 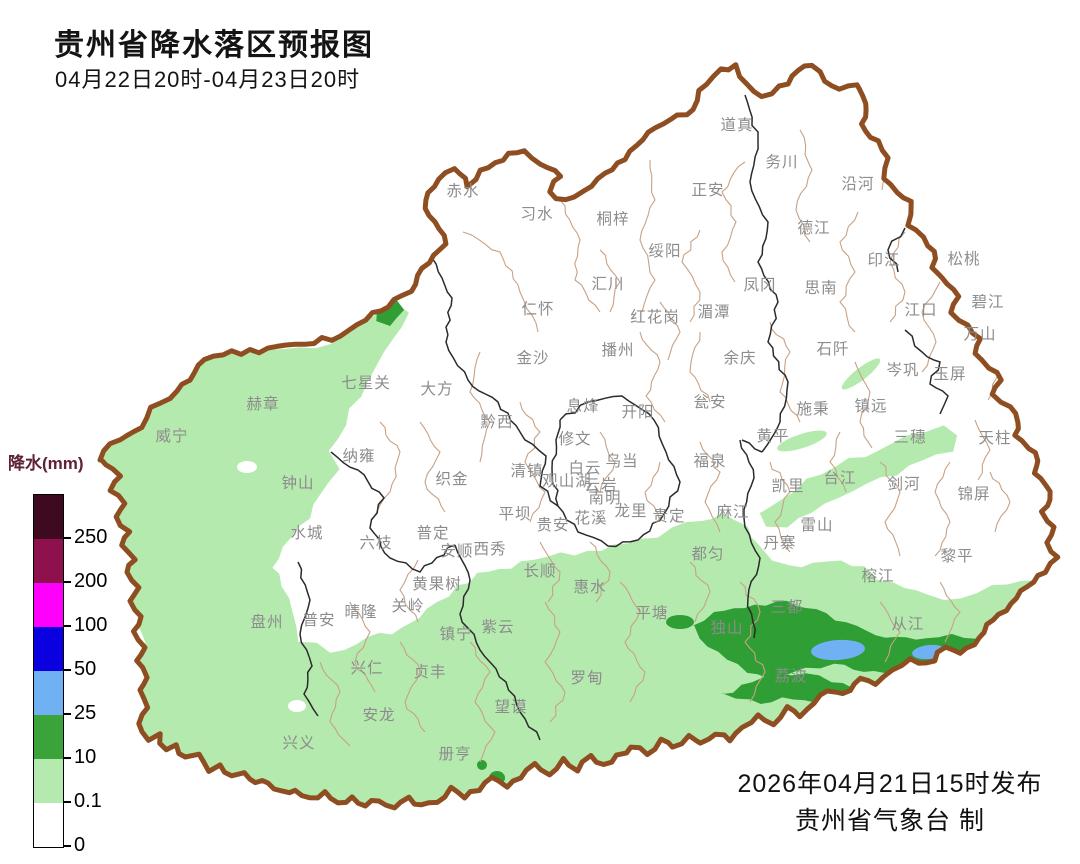 I want to click on county-label: 开阳, so click(x=637, y=412).